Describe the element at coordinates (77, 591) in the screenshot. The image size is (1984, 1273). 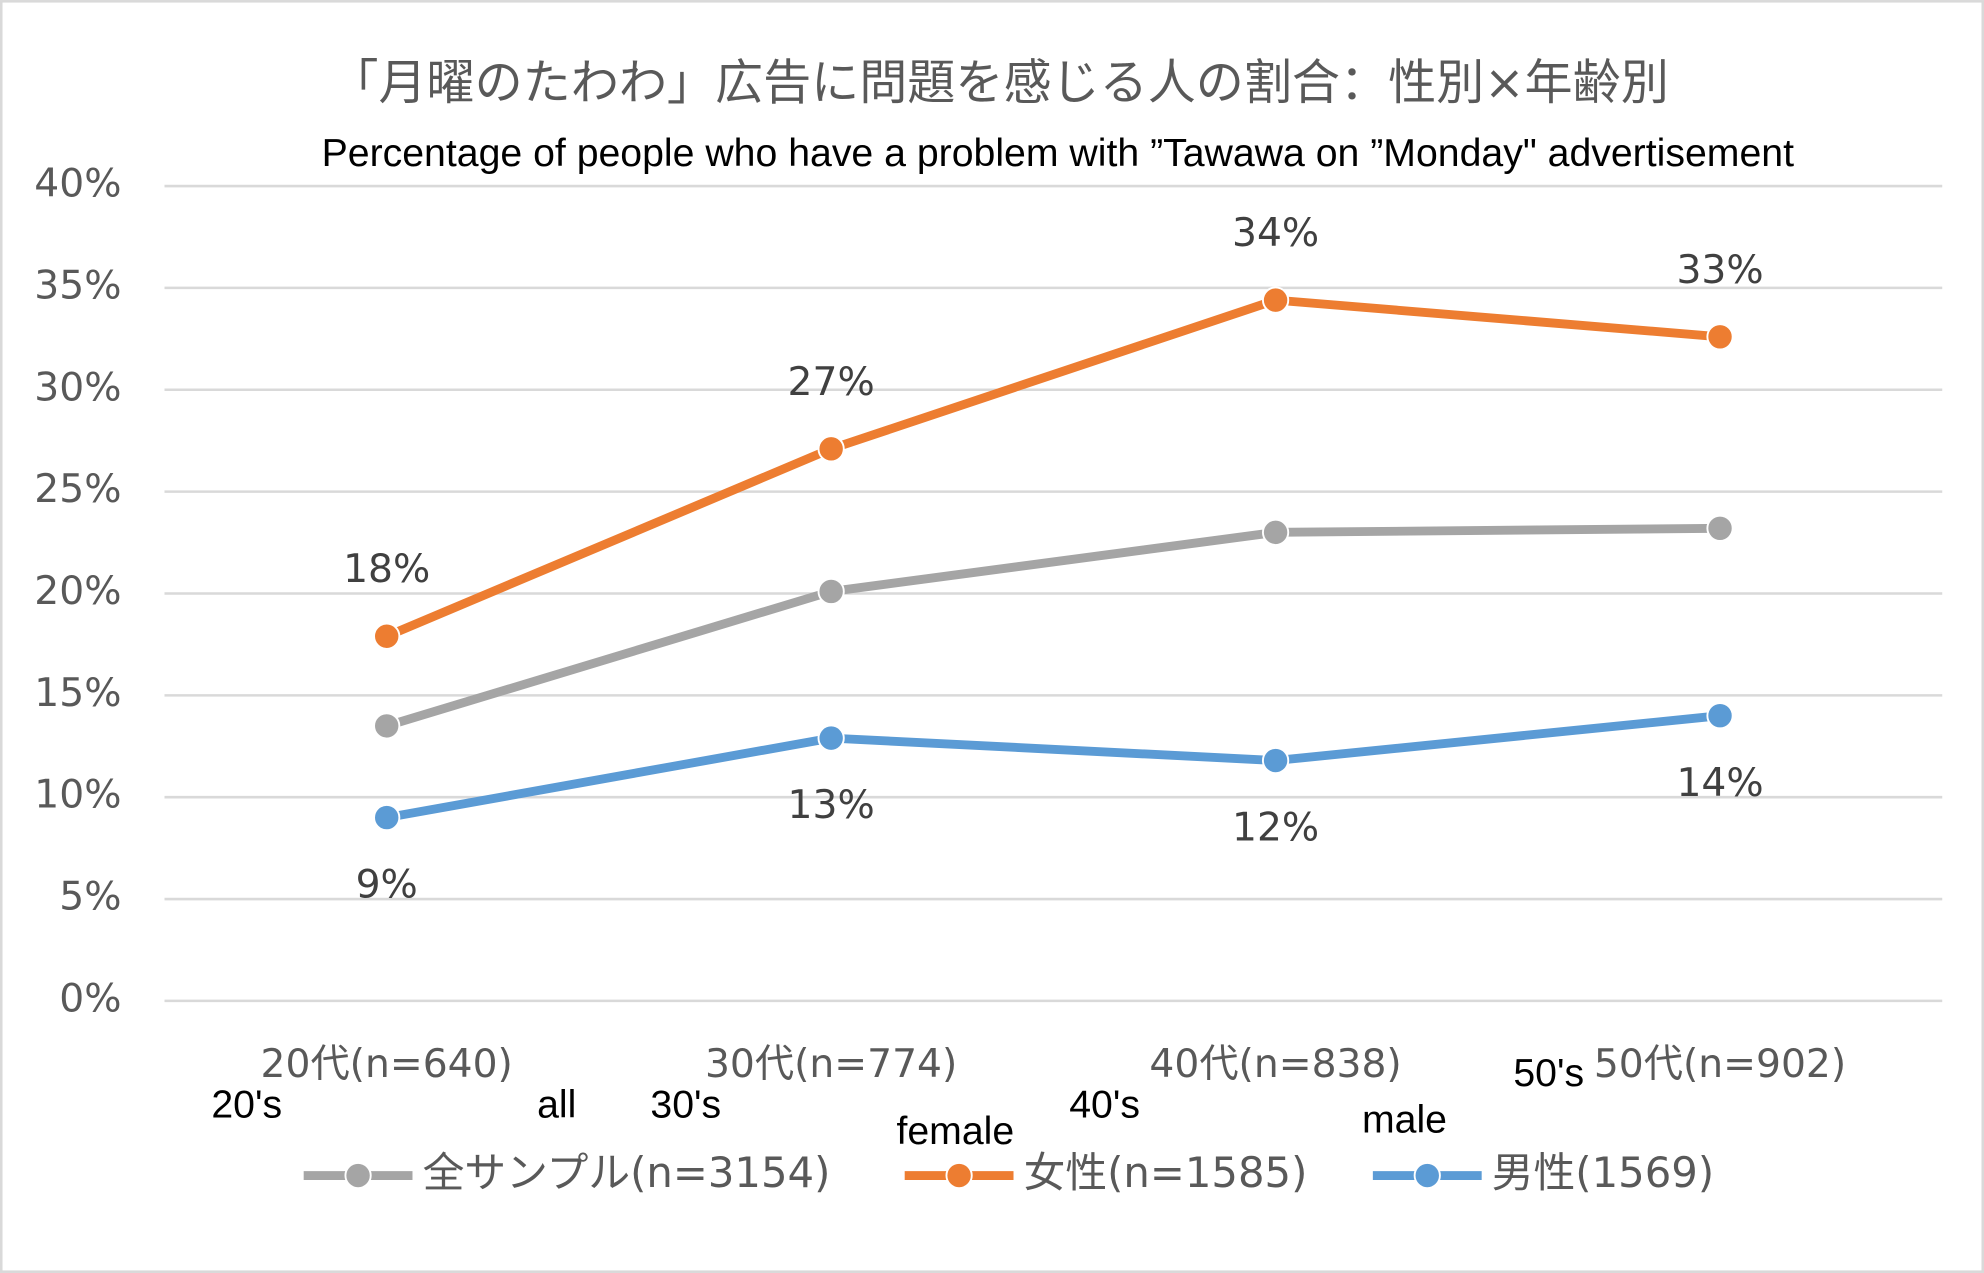
I see `y-tick-label: 20%` at that location.